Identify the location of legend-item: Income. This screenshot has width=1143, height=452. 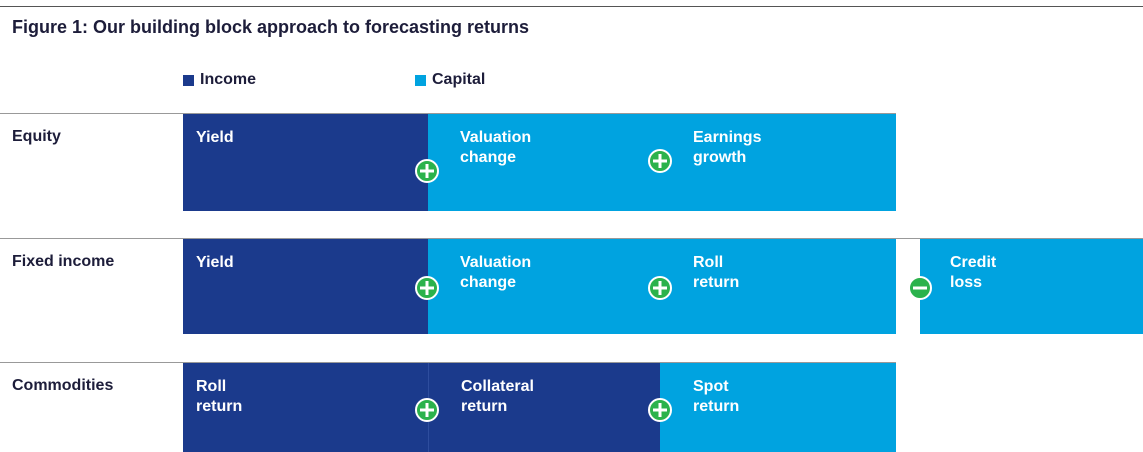
(219, 80).